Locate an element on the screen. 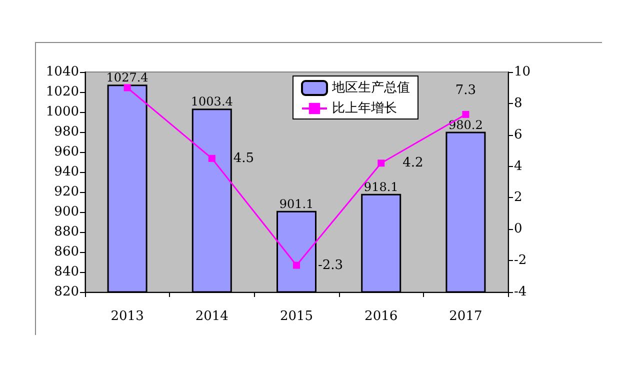  y-tick-label: 960 is located at coordinates (66, 152).